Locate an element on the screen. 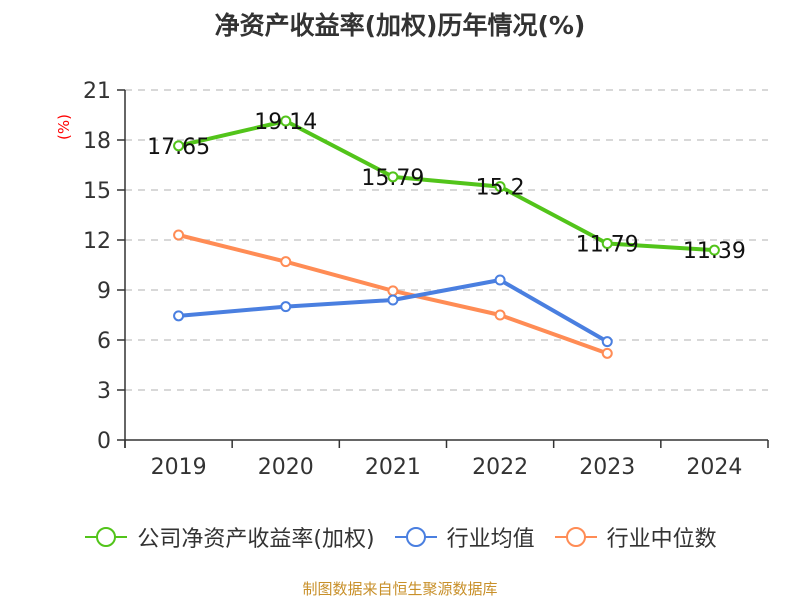  y-tick-label: 18 is located at coordinates (97, 141).